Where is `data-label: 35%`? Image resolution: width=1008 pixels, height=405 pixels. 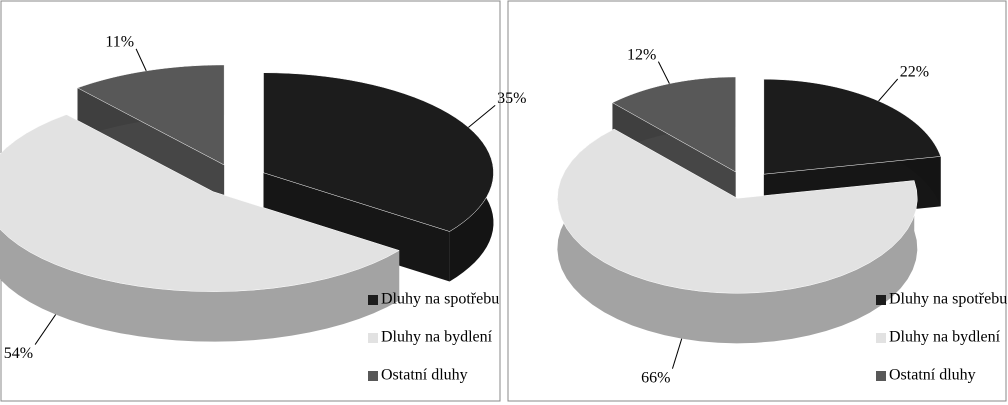 data-label: 35% is located at coordinates (511, 98).